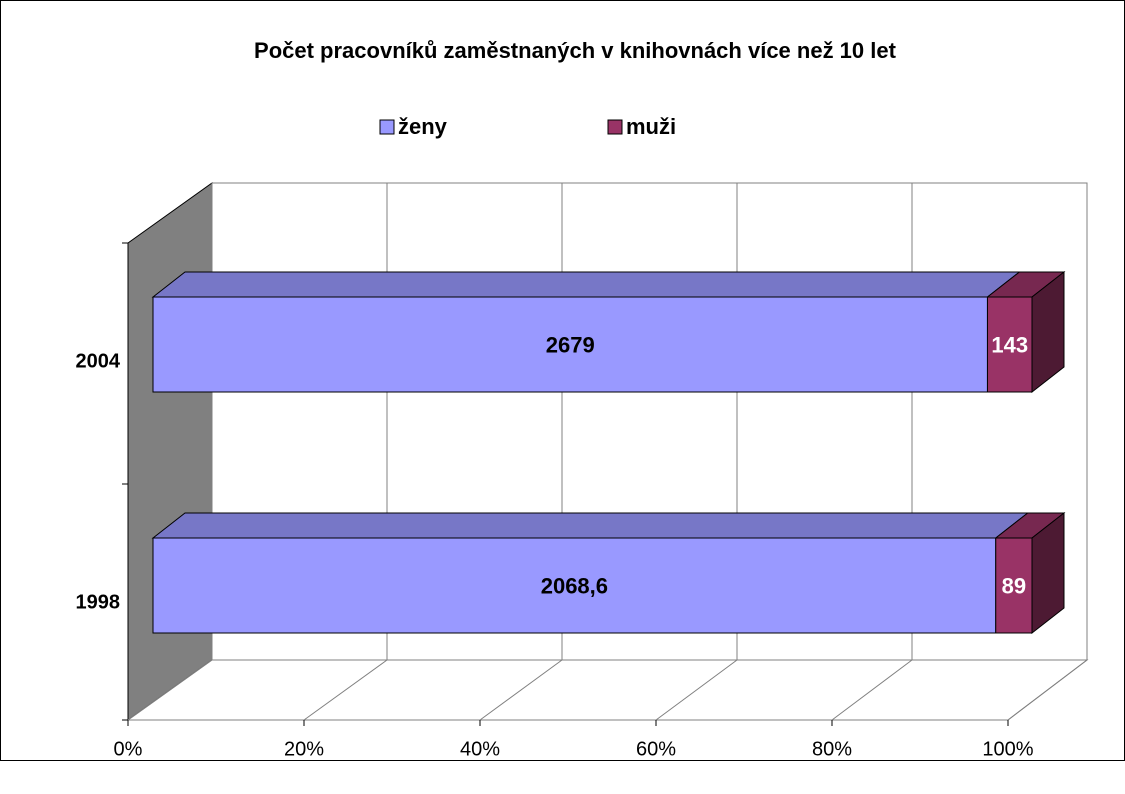  Describe the element at coordinates (98, 361) in the screenshot. I see `y-tick-label: 2004` at that location.